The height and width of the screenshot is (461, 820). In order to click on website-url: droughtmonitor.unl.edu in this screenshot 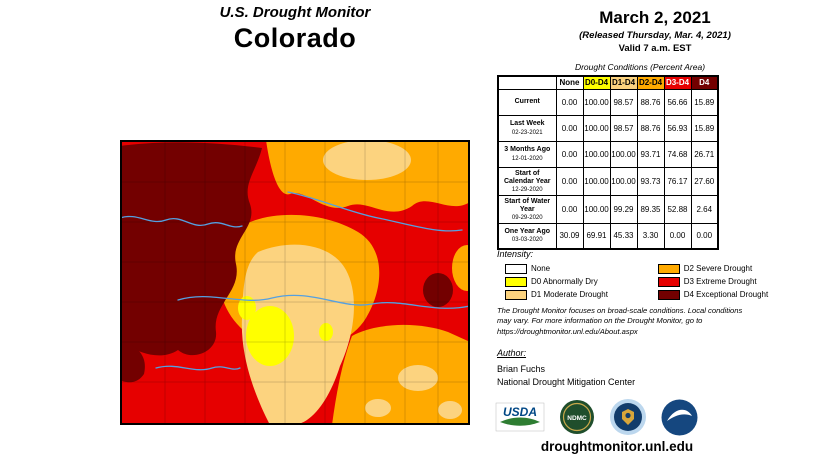, I will do `click(617, 446)`.